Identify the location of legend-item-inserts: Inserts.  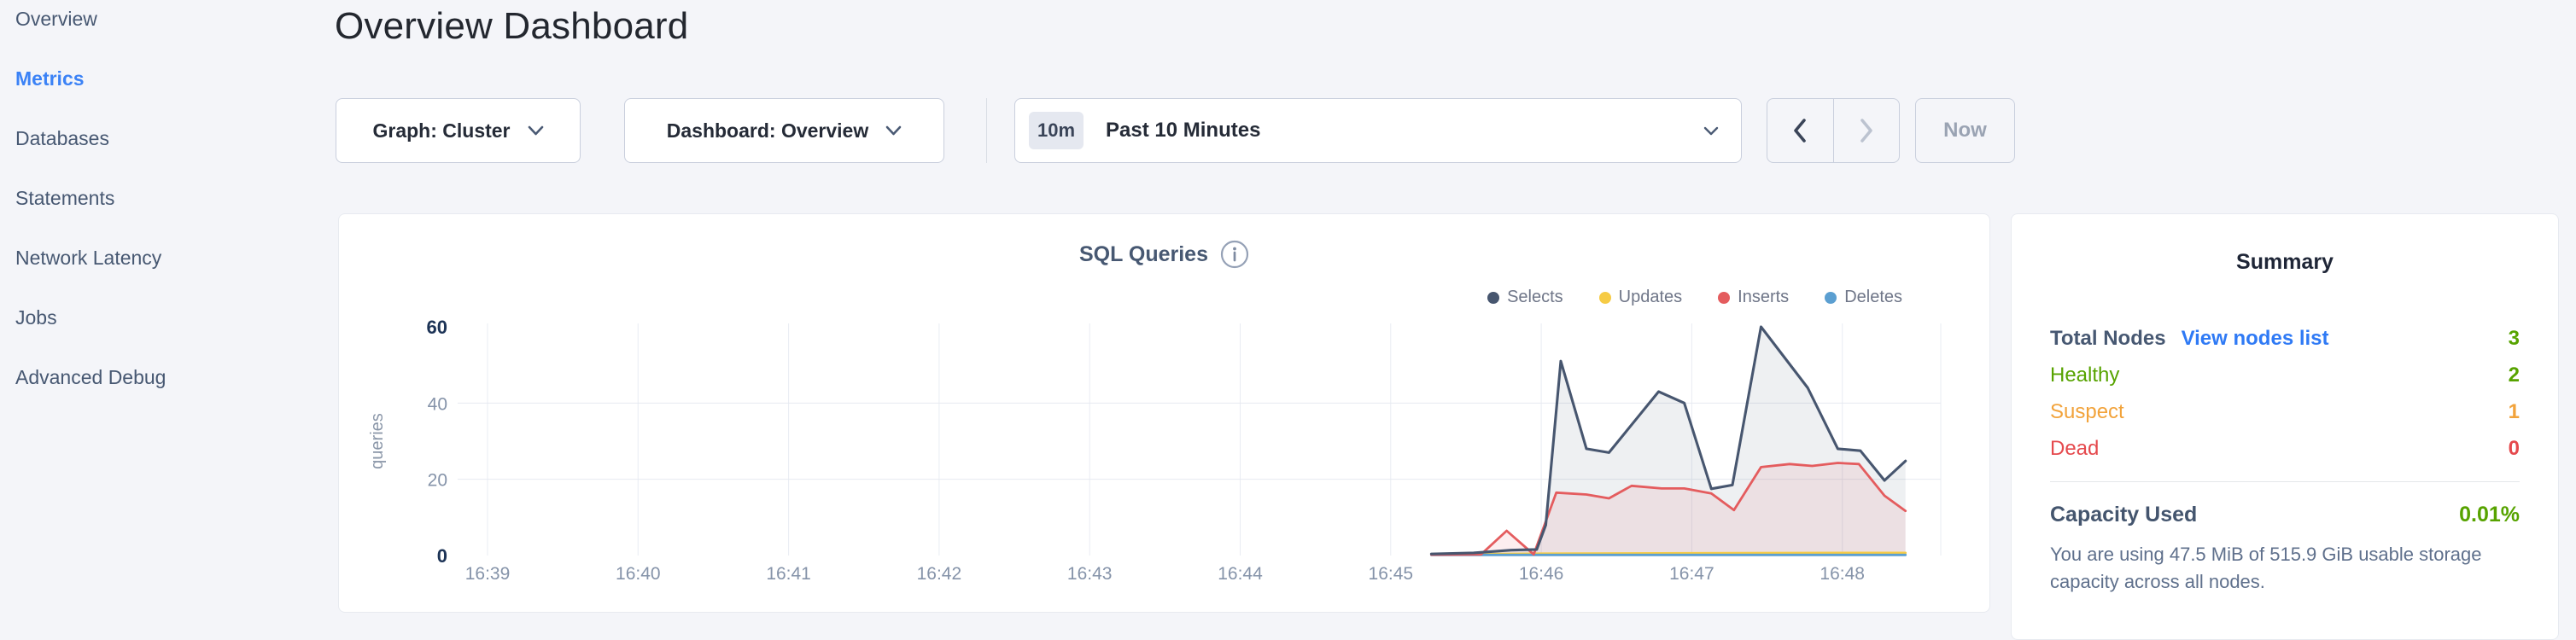
(1753, 297).